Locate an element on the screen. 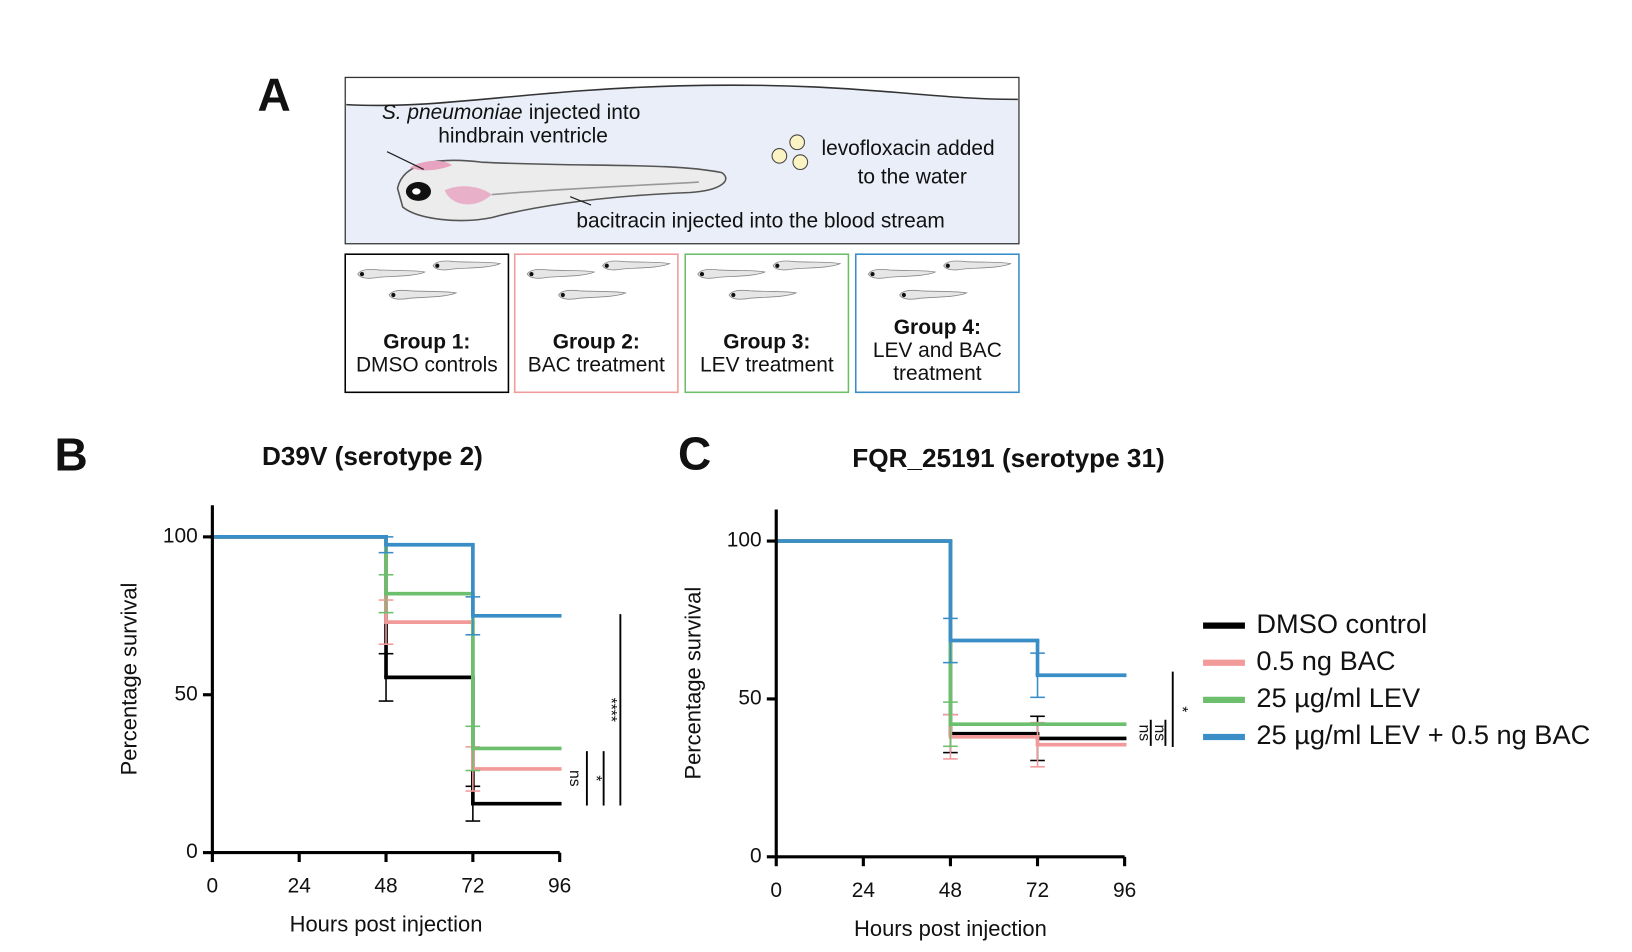 Image resolution: width=1632 pixels, height=952 pixels. hindbrain-label-2: hindbrain ventricle is located at coordinates (523, 136).